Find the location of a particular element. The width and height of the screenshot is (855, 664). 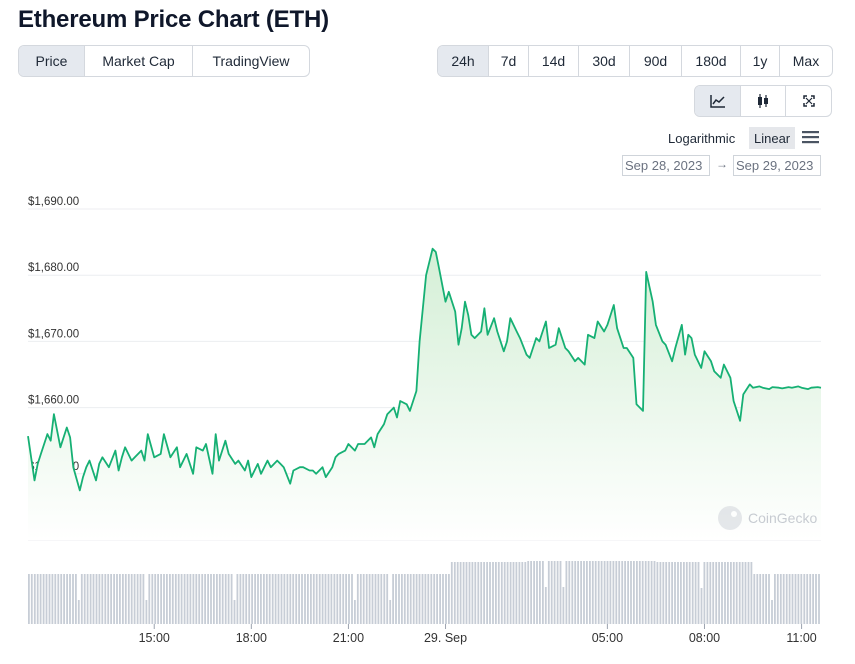

line-chart-icon is located at coordinates (717, 101).